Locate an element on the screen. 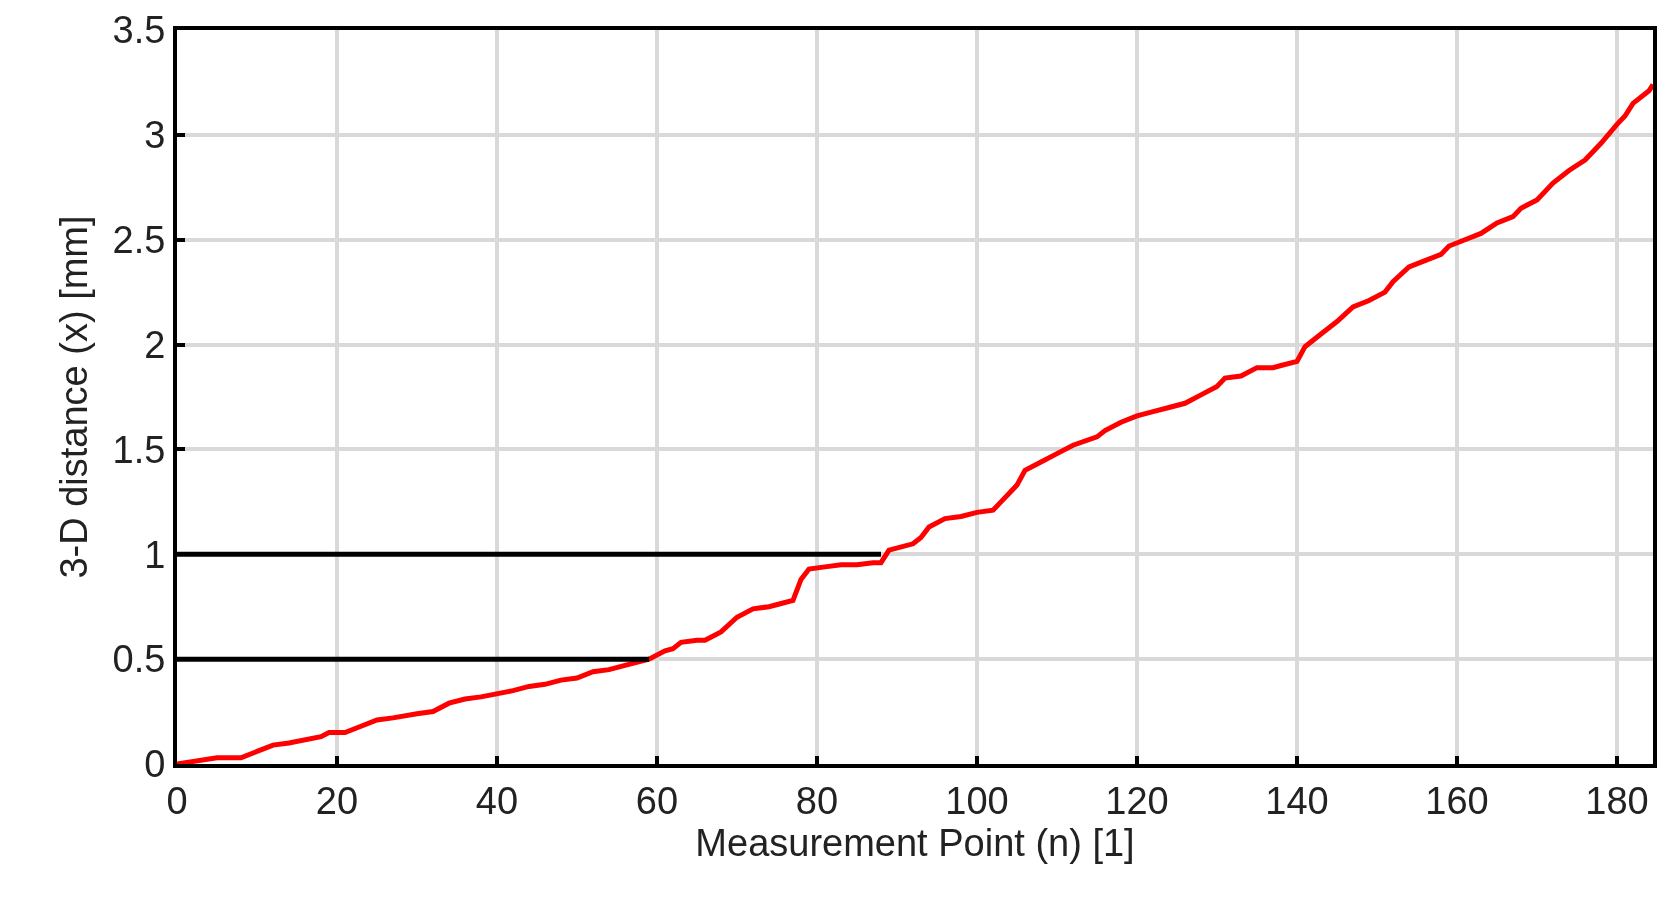 The height and width of the screenshot is (906, 1666). x-tick-label: 40 is located at coordinates (497, 800).